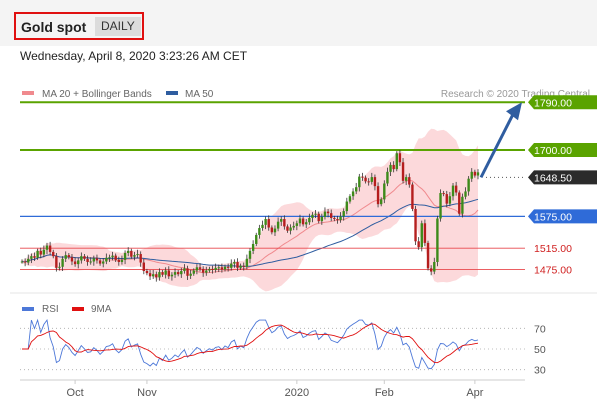  I want to click on rsi-level-label-70: 70, so click(540, 329).